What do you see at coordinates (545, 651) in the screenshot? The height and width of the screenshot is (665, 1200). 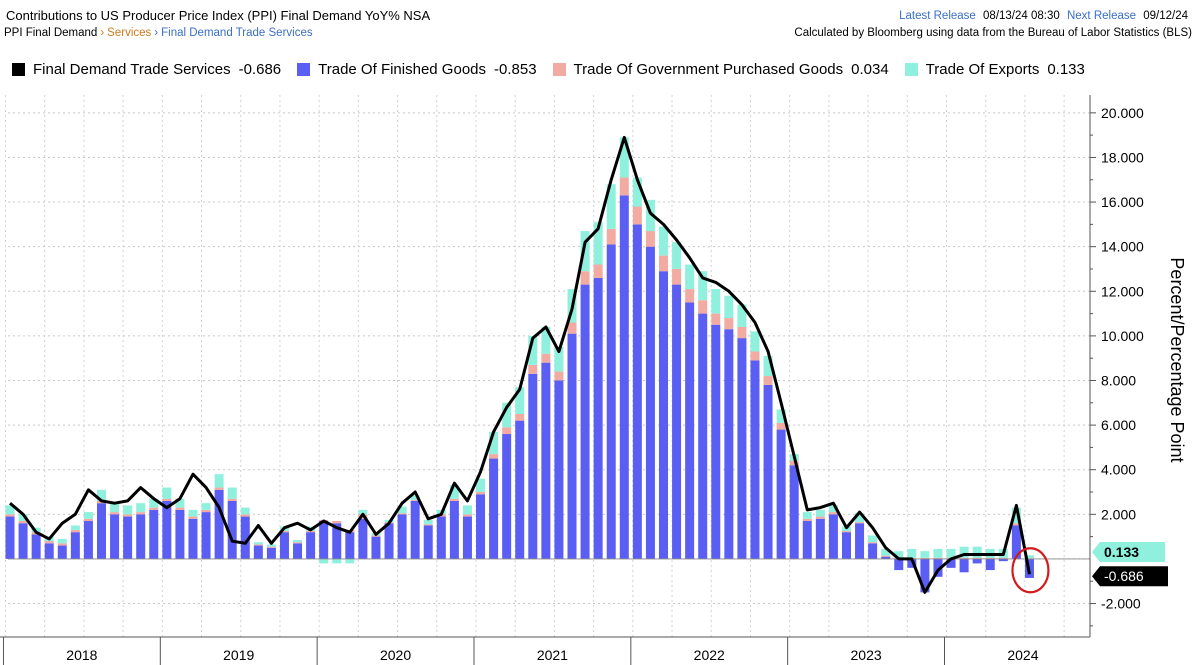 I see `x-axis-band` at bounding box center [545, 651].